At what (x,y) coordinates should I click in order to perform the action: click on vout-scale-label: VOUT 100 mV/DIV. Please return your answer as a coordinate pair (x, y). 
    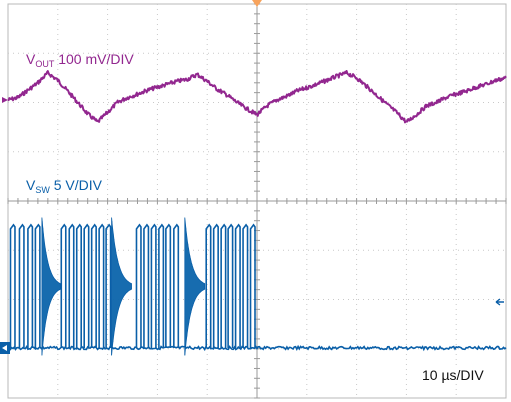
    Looking at the image, I should click on (80, 60).